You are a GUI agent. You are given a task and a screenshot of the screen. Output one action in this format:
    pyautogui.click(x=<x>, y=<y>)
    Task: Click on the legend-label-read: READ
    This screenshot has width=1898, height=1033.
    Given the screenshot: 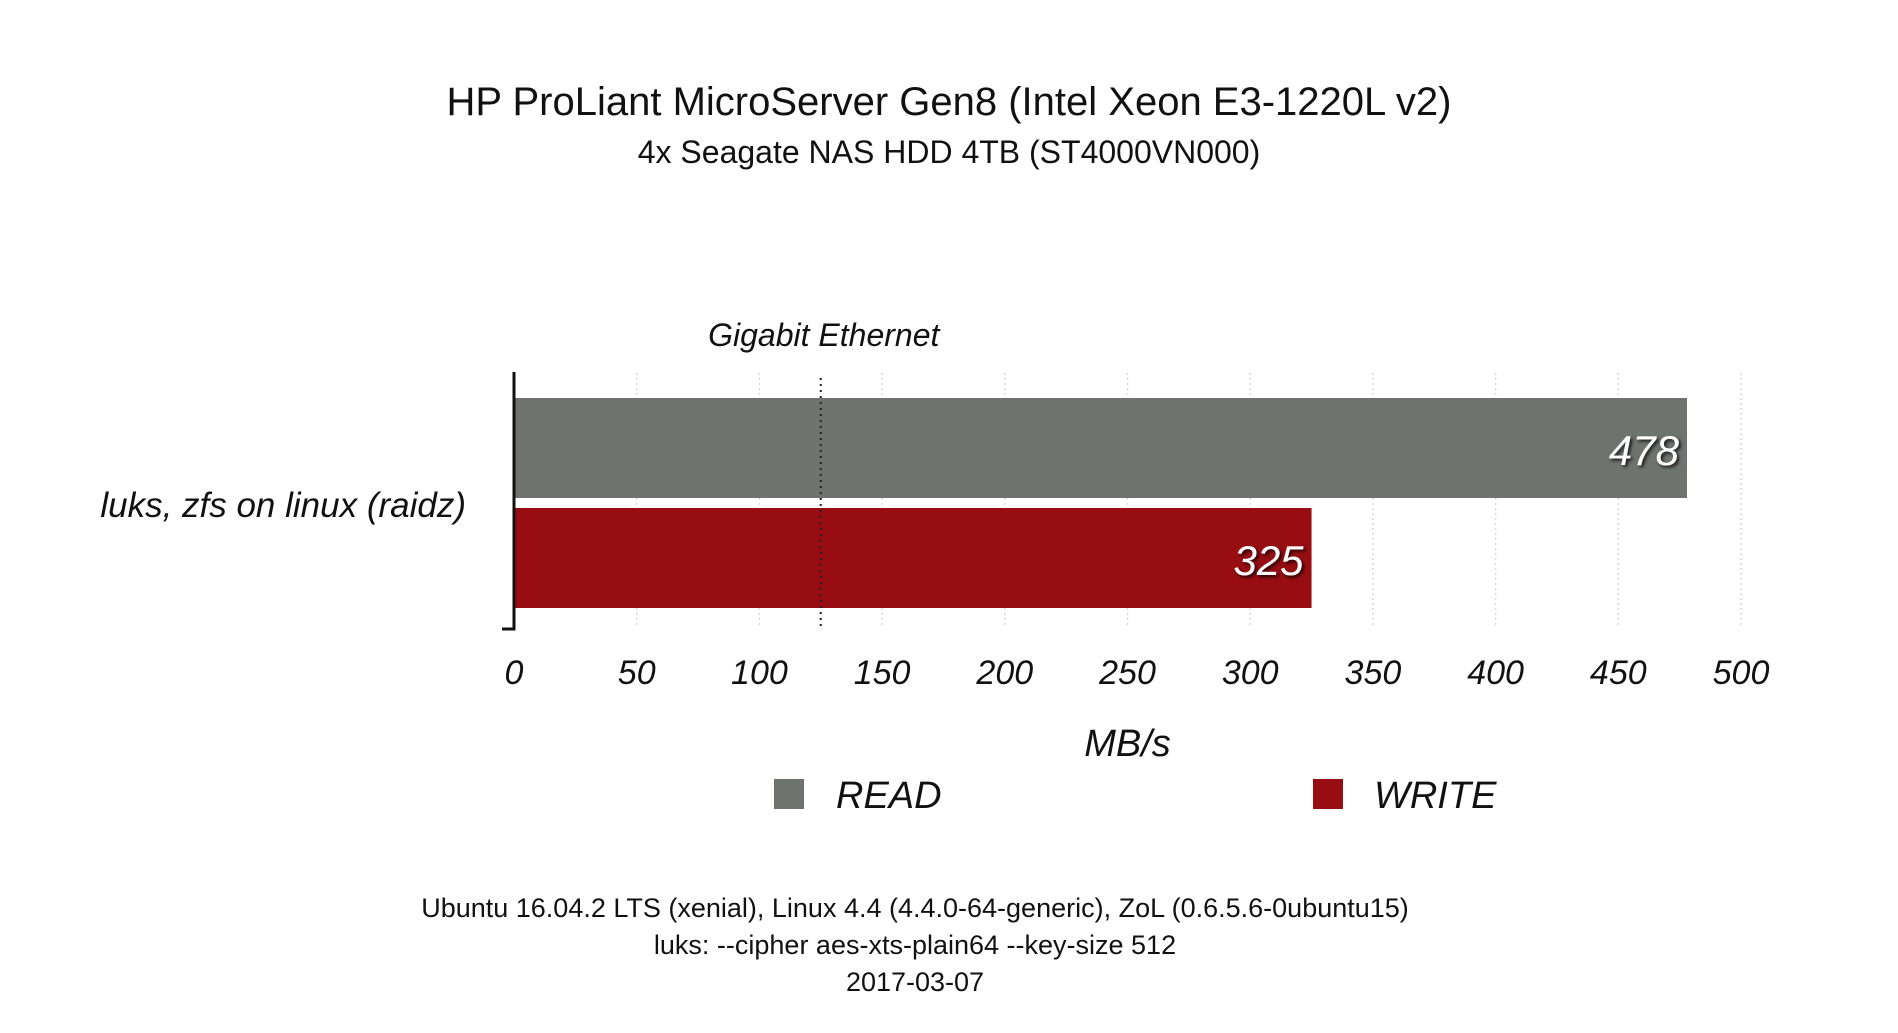 What is the action you would take?
    pyautogui.click(x=889, y=796)
    